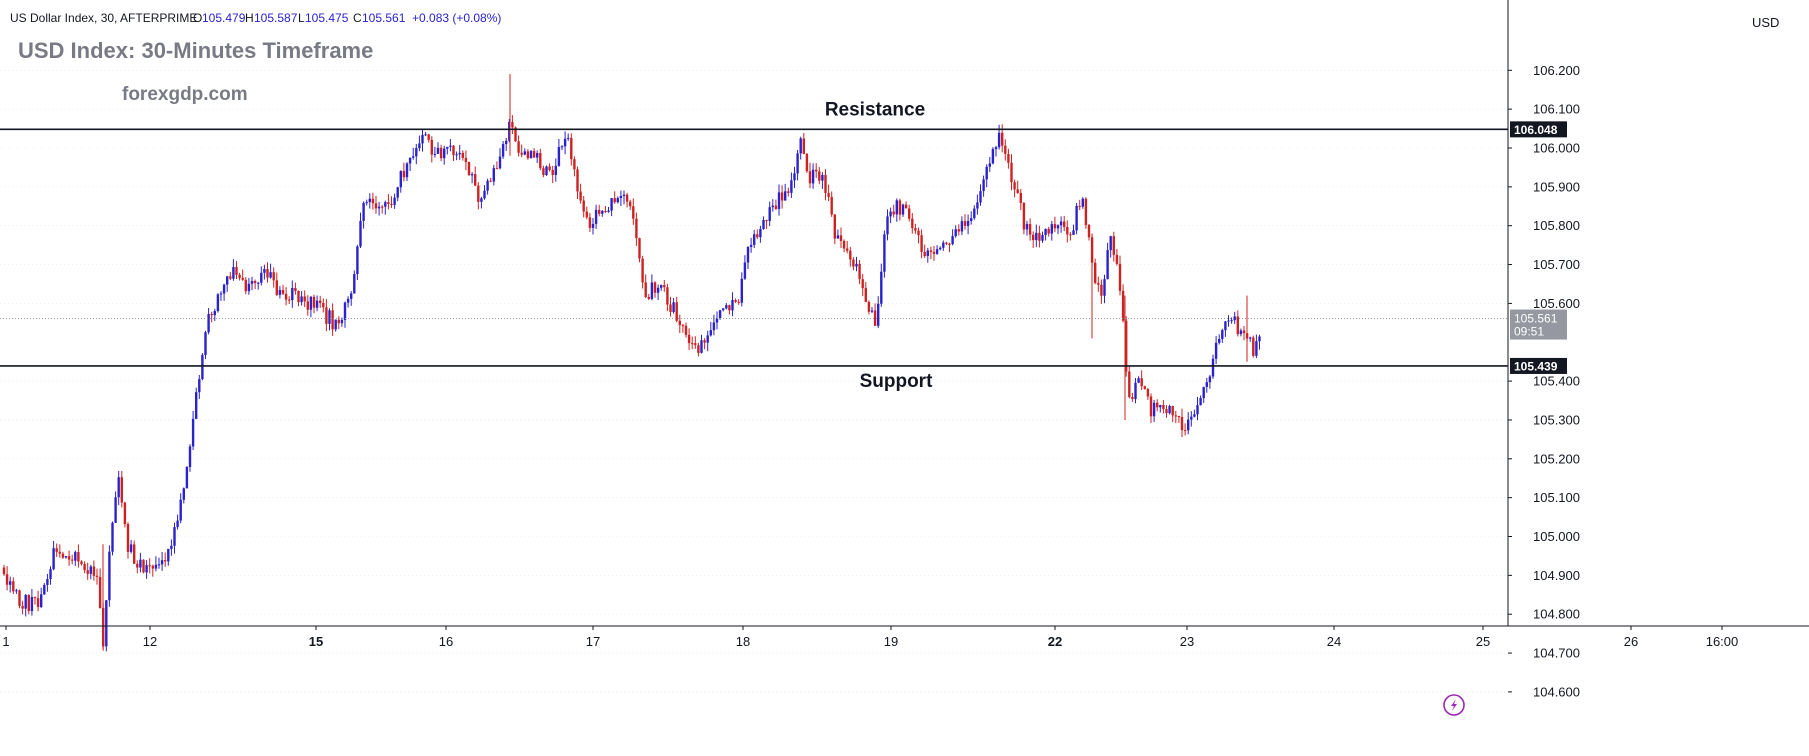  Describe the element at coordinates (1454, 705) in the screenshot. I see `lightning-alert-icon` at that location.